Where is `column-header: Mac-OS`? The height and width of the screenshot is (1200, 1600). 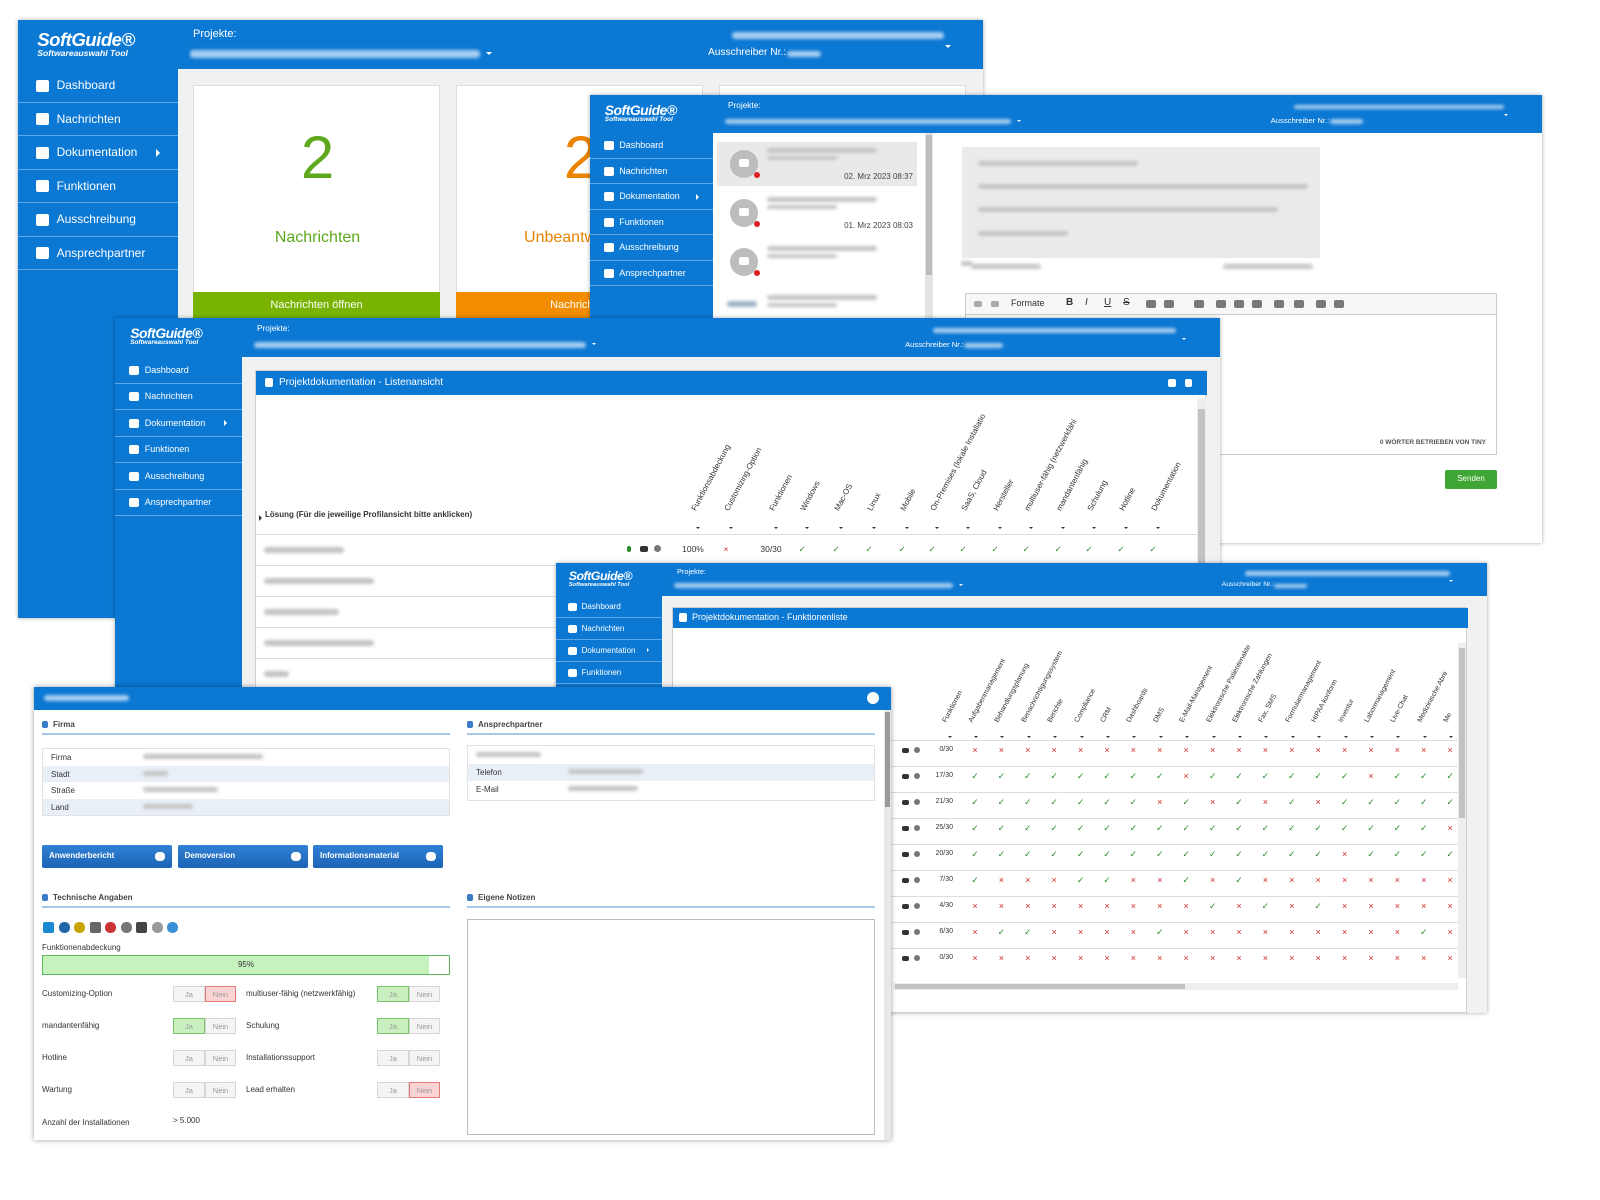
column-header: Mac-OS is located at coordinates (843, 497).